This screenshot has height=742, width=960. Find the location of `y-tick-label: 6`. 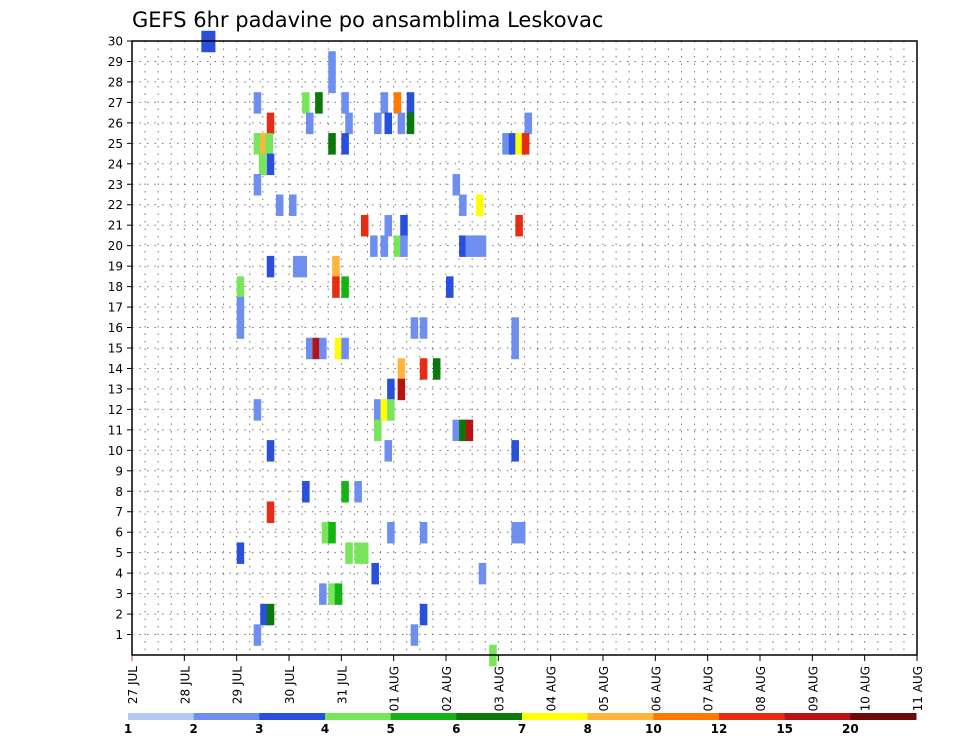

y-tick-label: 6 is located at coordinates (119, 533).